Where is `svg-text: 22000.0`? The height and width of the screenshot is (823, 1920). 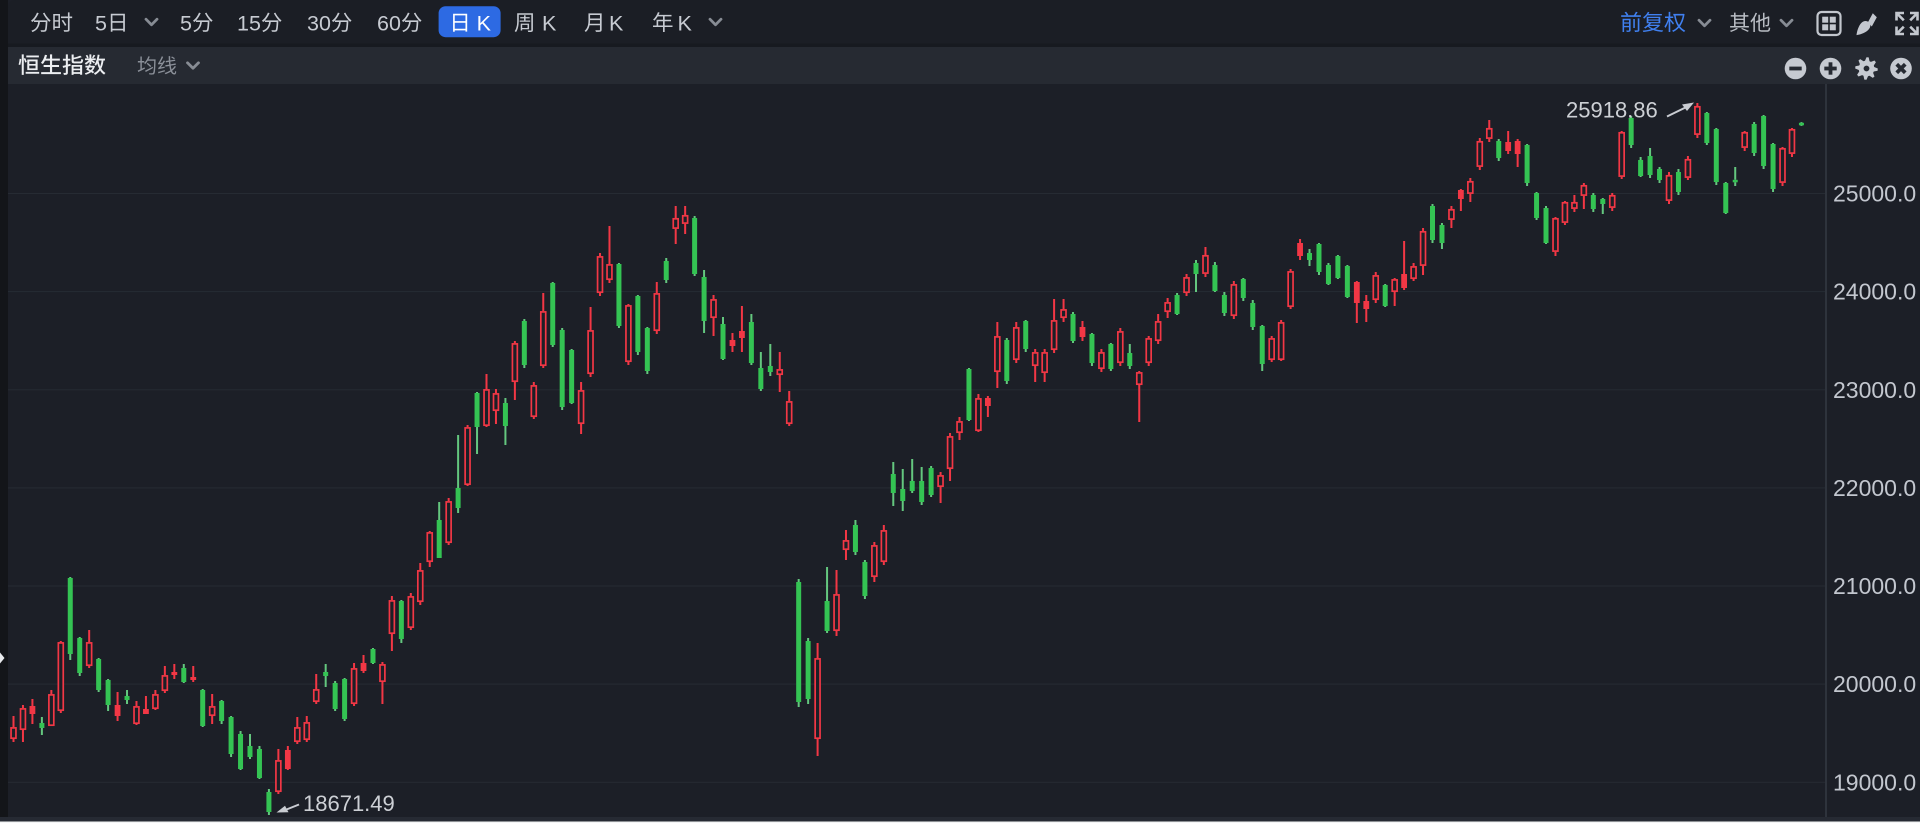 svg-text: 22000.0 is located at coordinates (1874, 488).